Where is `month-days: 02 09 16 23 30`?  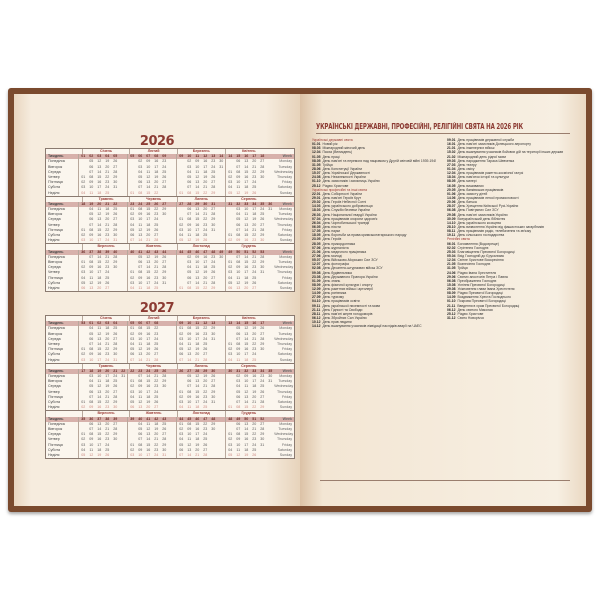 month-days: 02 09 16 23 30 is located at coordinates (151, 278).